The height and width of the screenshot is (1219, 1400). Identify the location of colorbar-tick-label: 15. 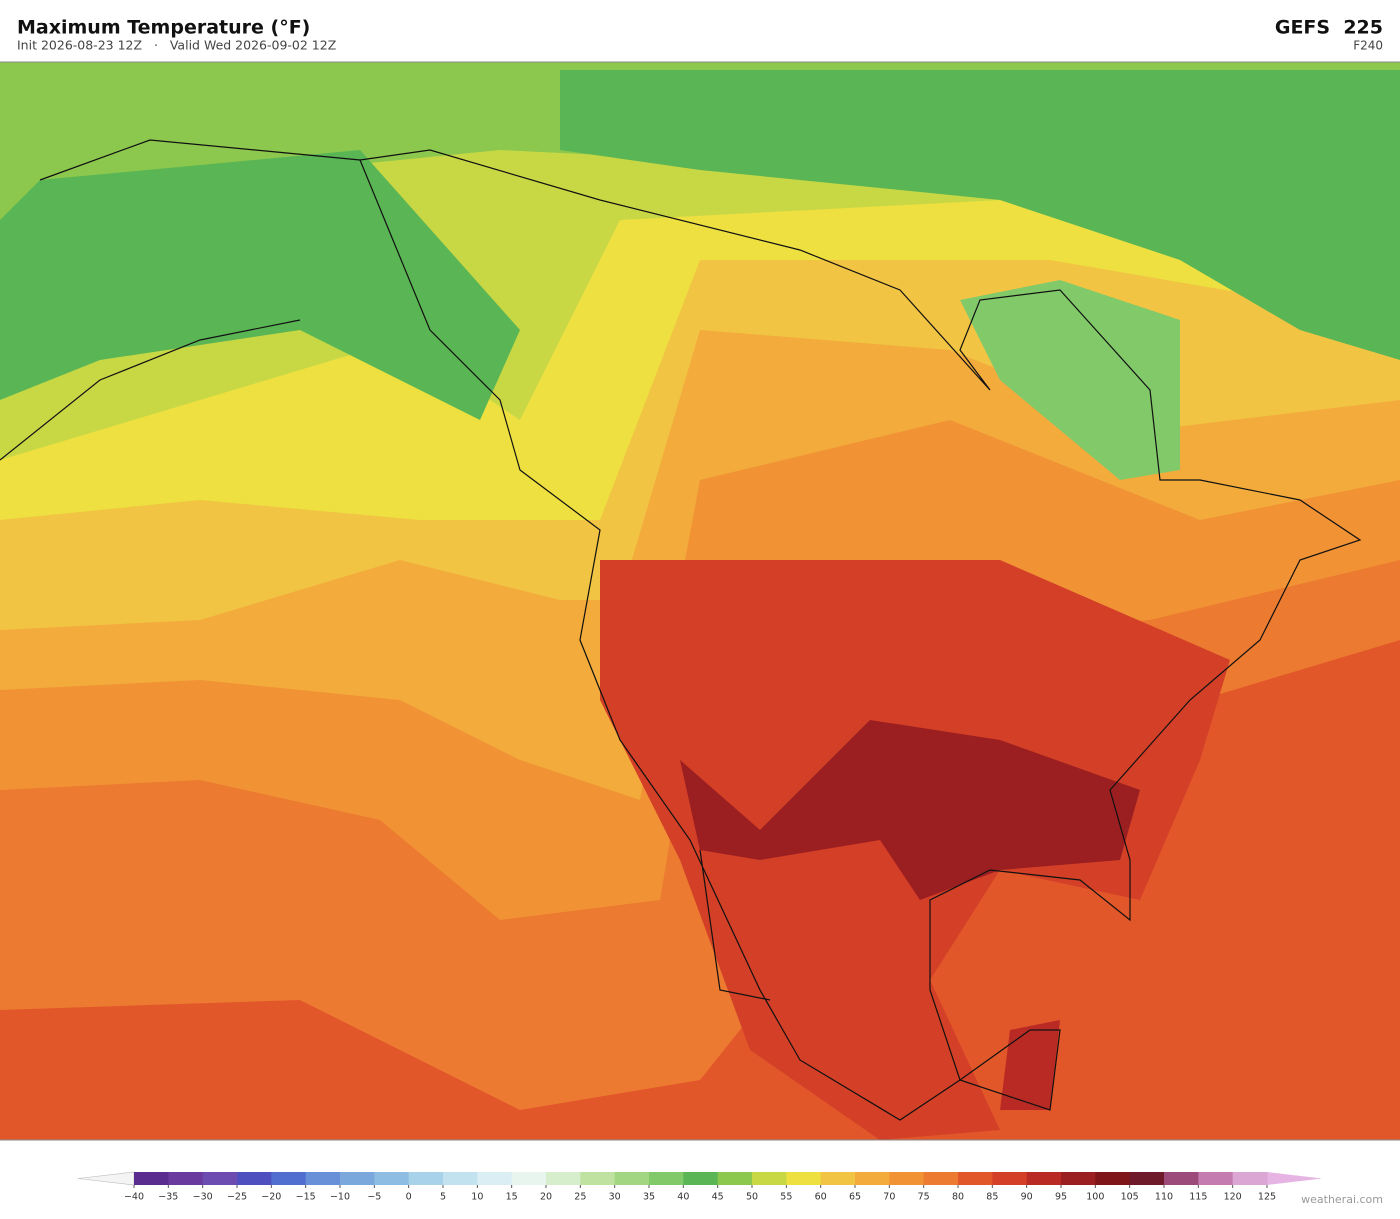
(512, 1197).